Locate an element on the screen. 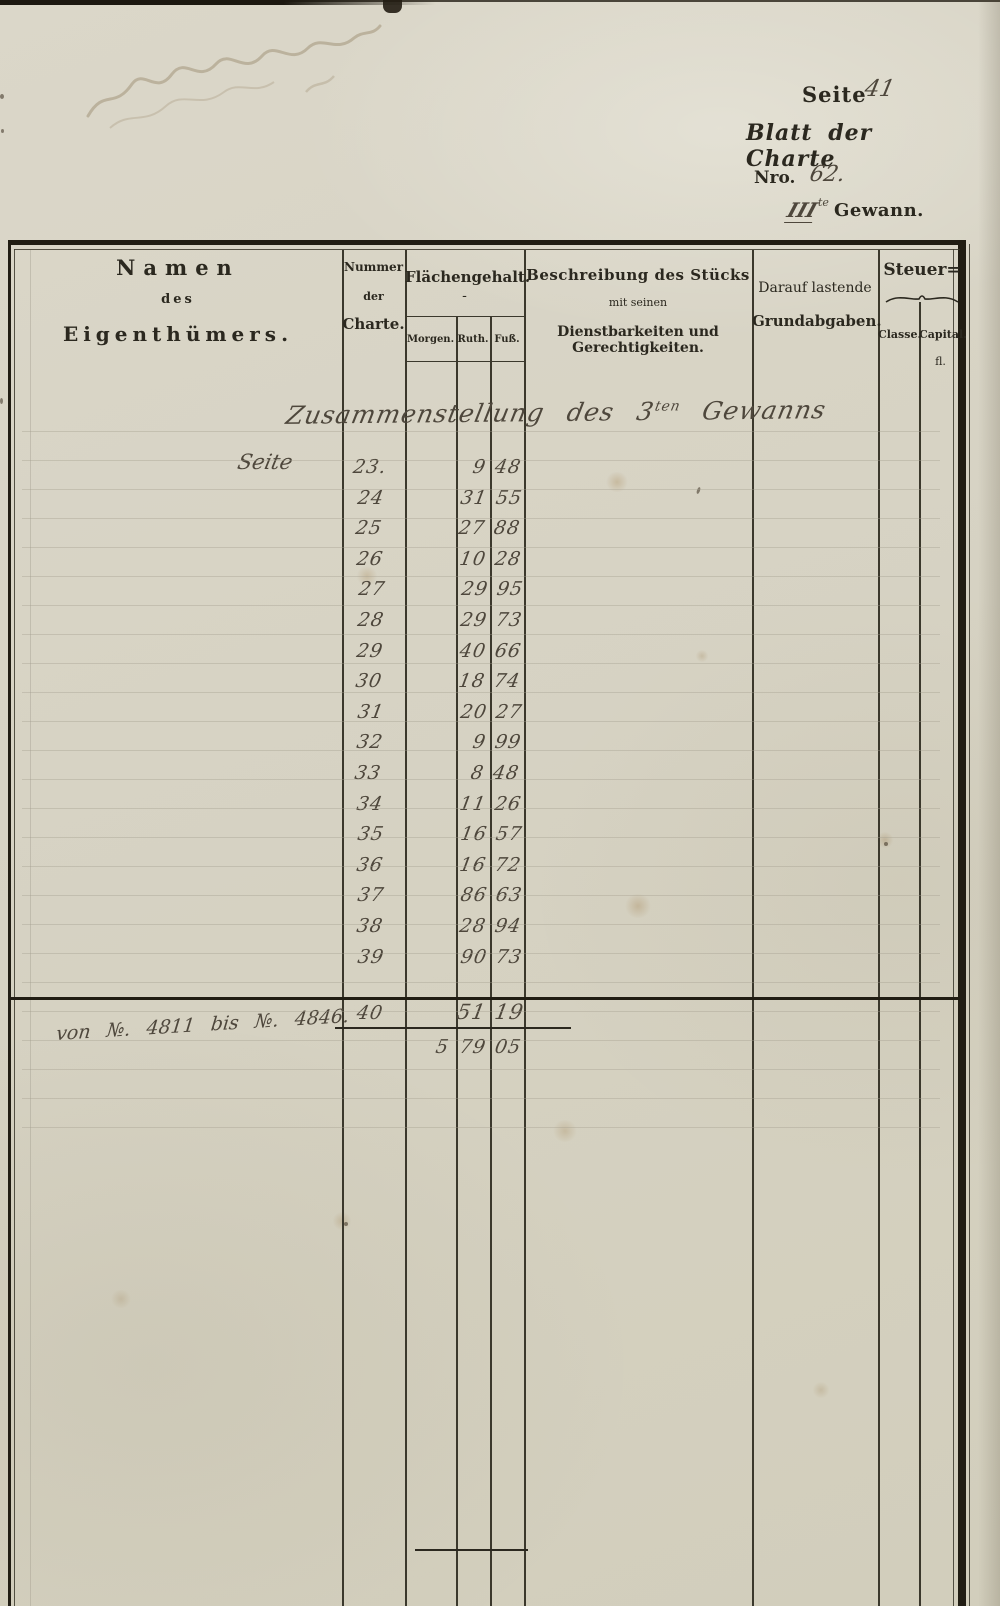 The height and width of the screenshot is (1606, 1000). scan-top-edge is located at coordinates (500, 1).